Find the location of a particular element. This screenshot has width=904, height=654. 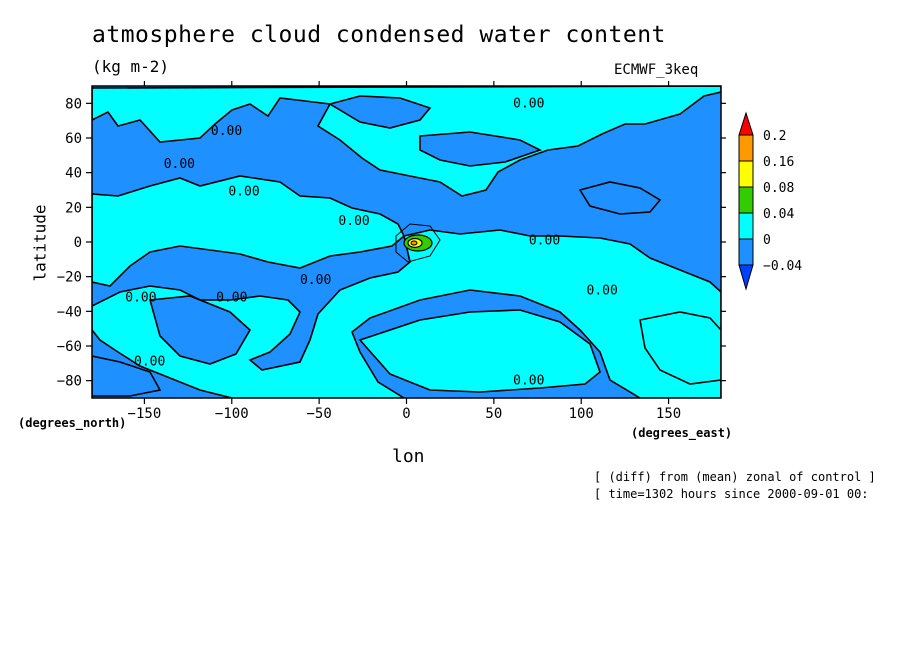

field-contour-line is located at coordinates (418, 243).